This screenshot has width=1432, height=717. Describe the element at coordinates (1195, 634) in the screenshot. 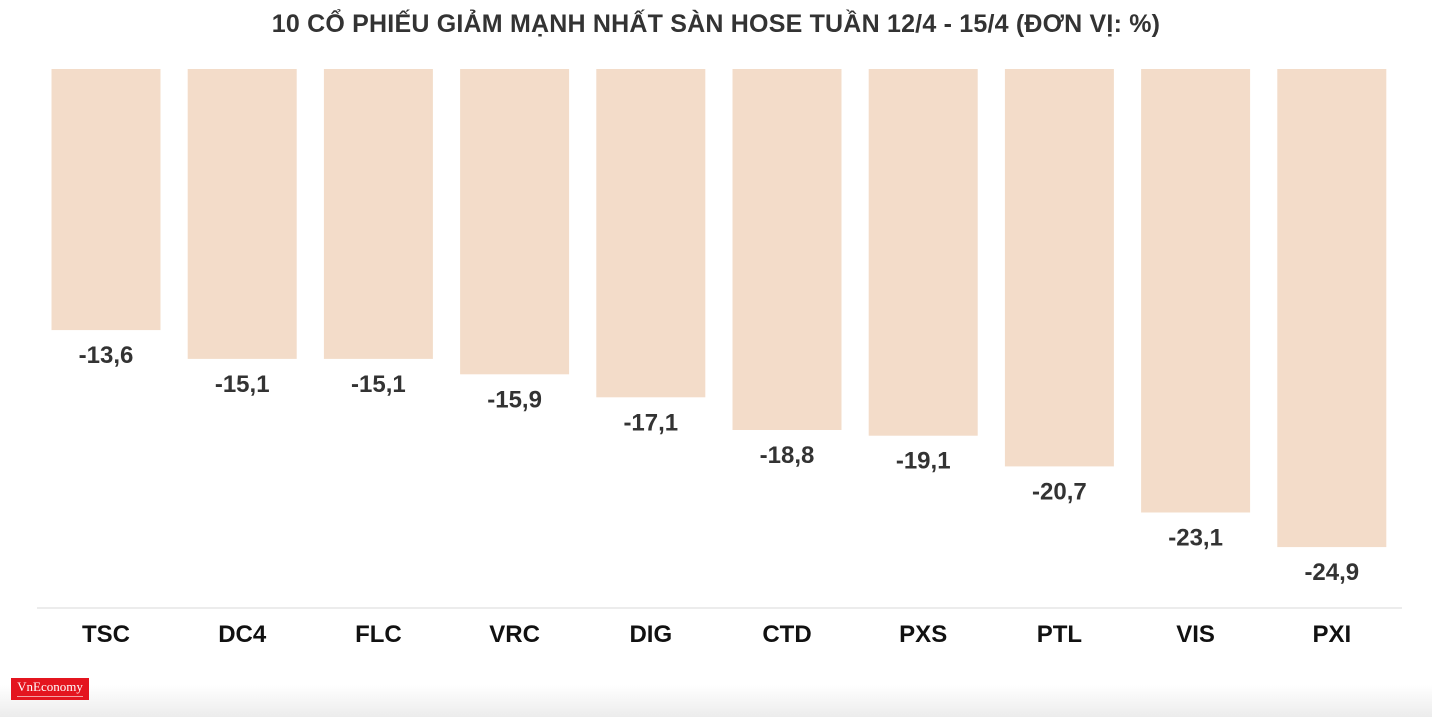

I see `x-tick-label-vis: VIS` at that location.